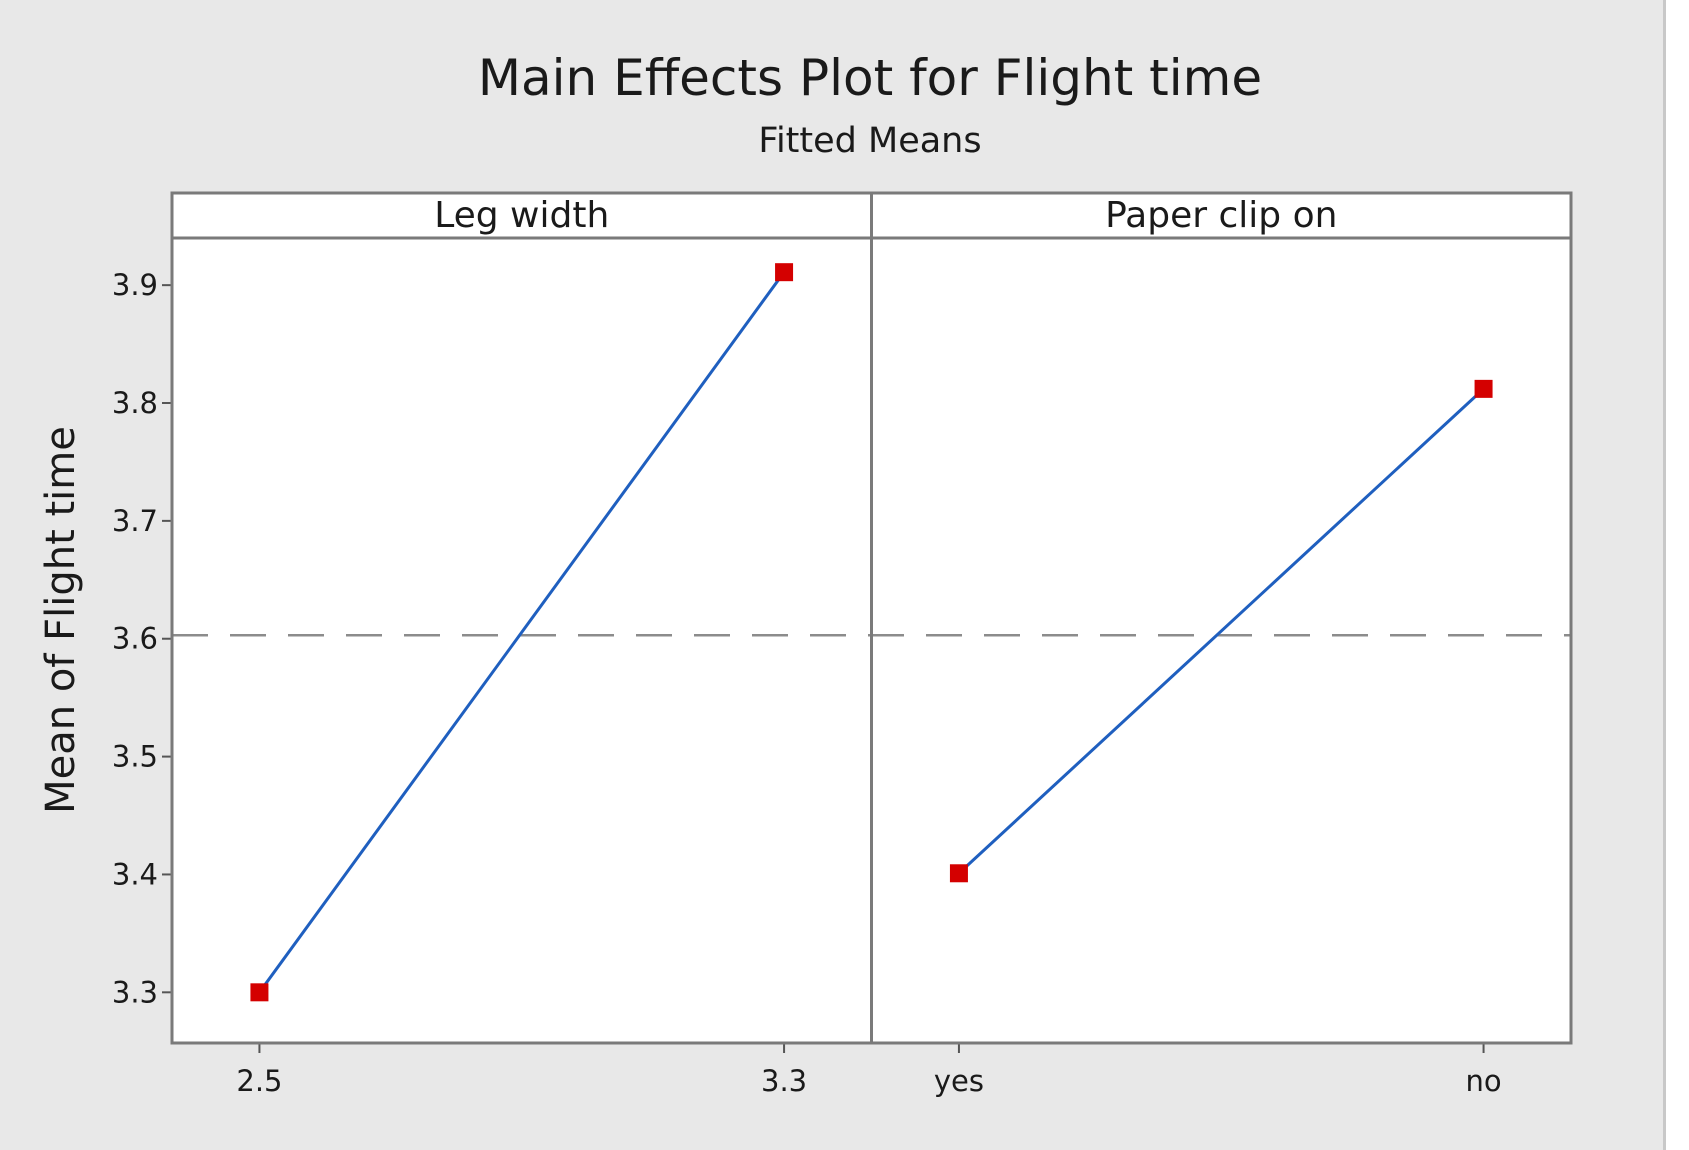 The image size is (1689, 1150). Describe the element at coordinates (61, 620) in the screenshot. I see `y-axis-label: Mean of Flight time` at that location.